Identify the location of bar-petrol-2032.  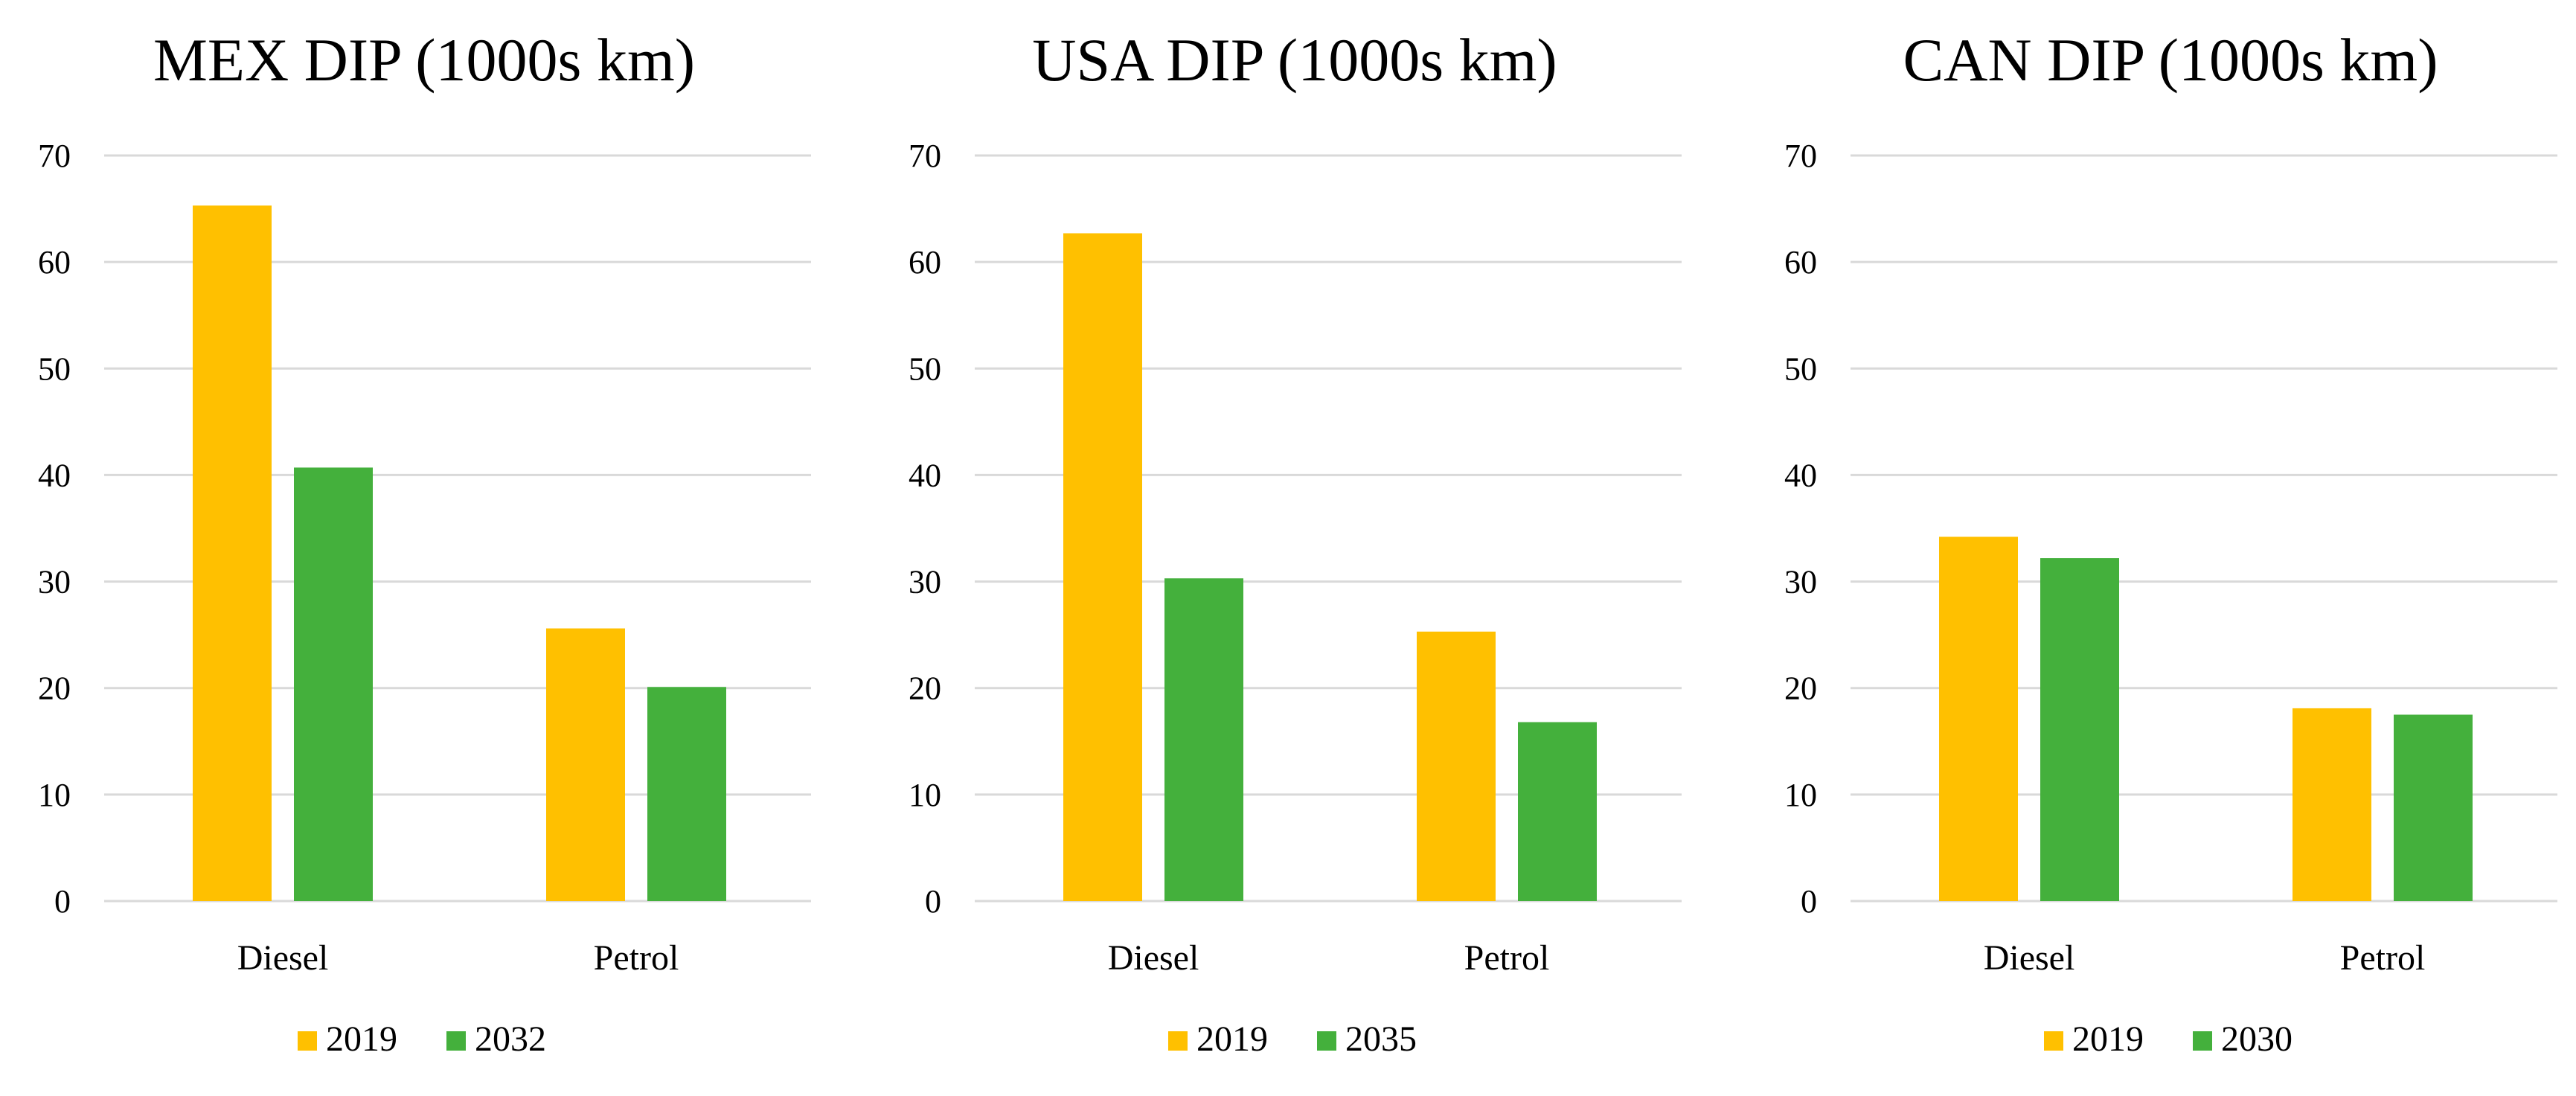
(687, 794).